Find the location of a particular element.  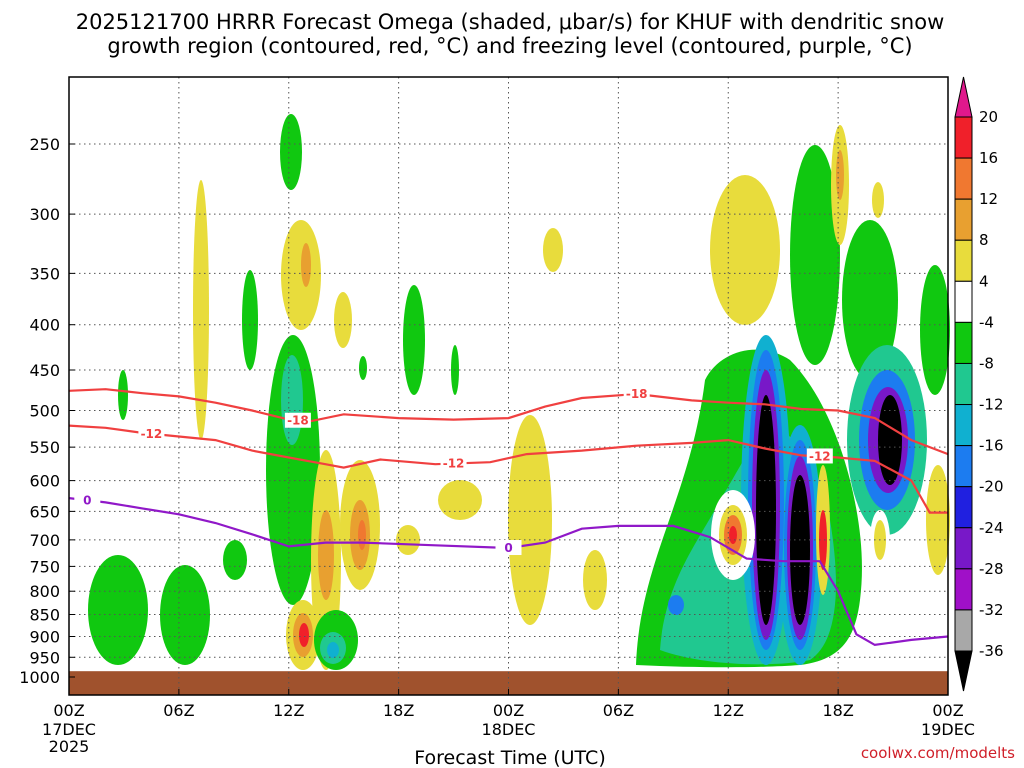

x-tick-date-label: 17DEC is located at coordinates (69, 729).